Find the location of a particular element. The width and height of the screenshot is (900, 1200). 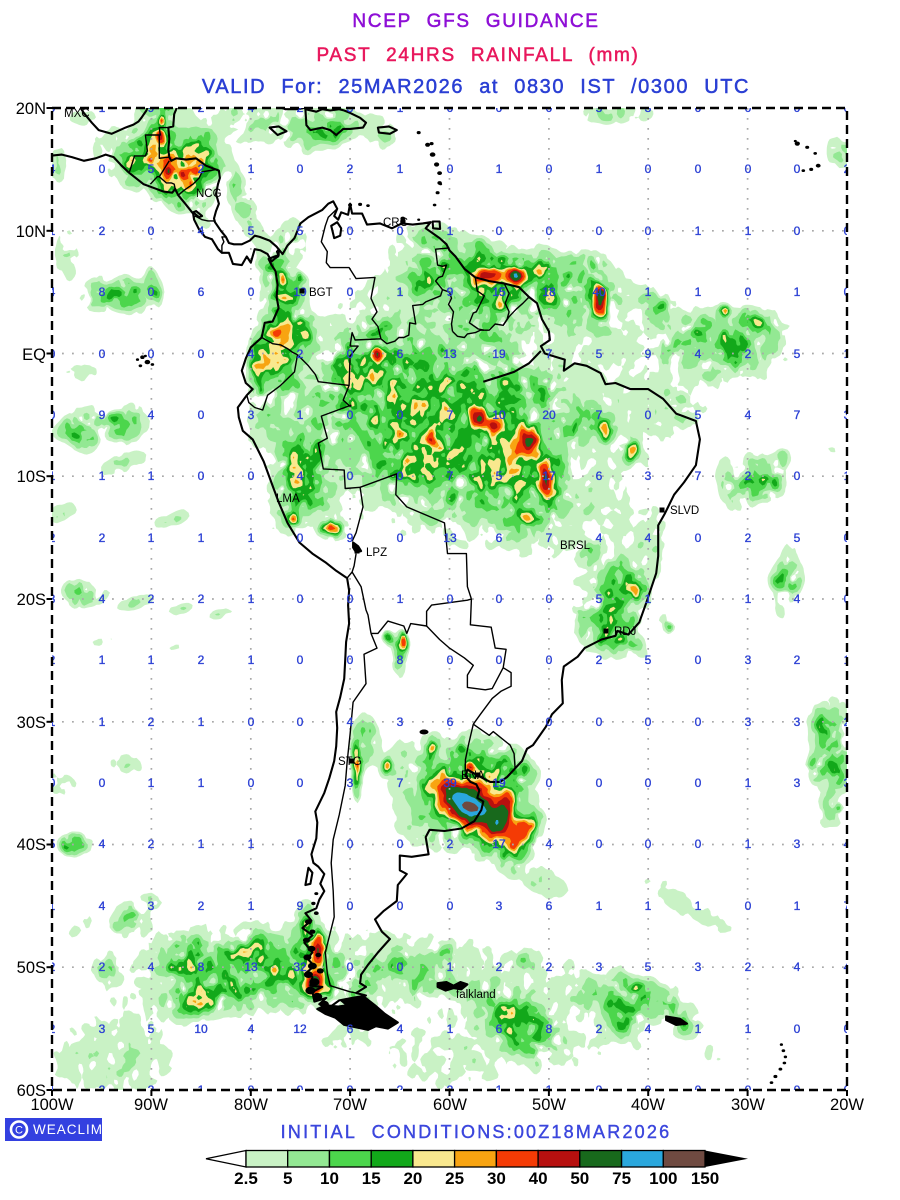

svg-text: 20 is located at coordinates (549, 415).